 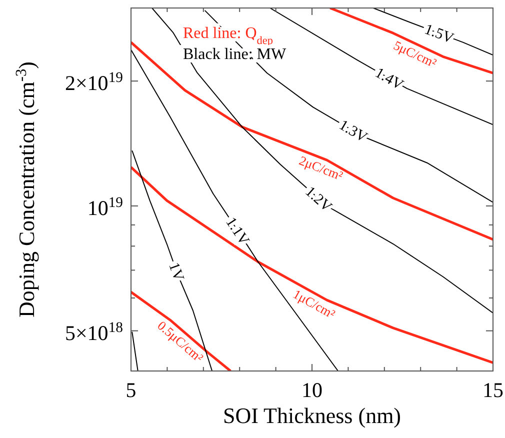 I want to click on text: 1.3V, so click(x=353, y=131).